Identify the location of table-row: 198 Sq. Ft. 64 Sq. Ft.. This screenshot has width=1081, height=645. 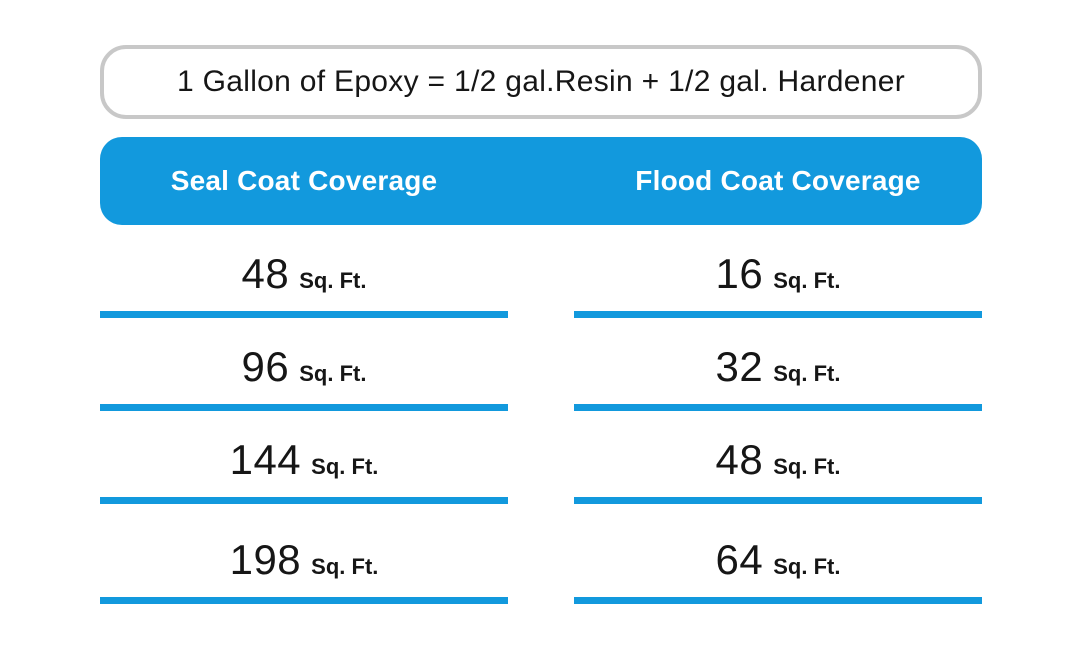
(541, 554).